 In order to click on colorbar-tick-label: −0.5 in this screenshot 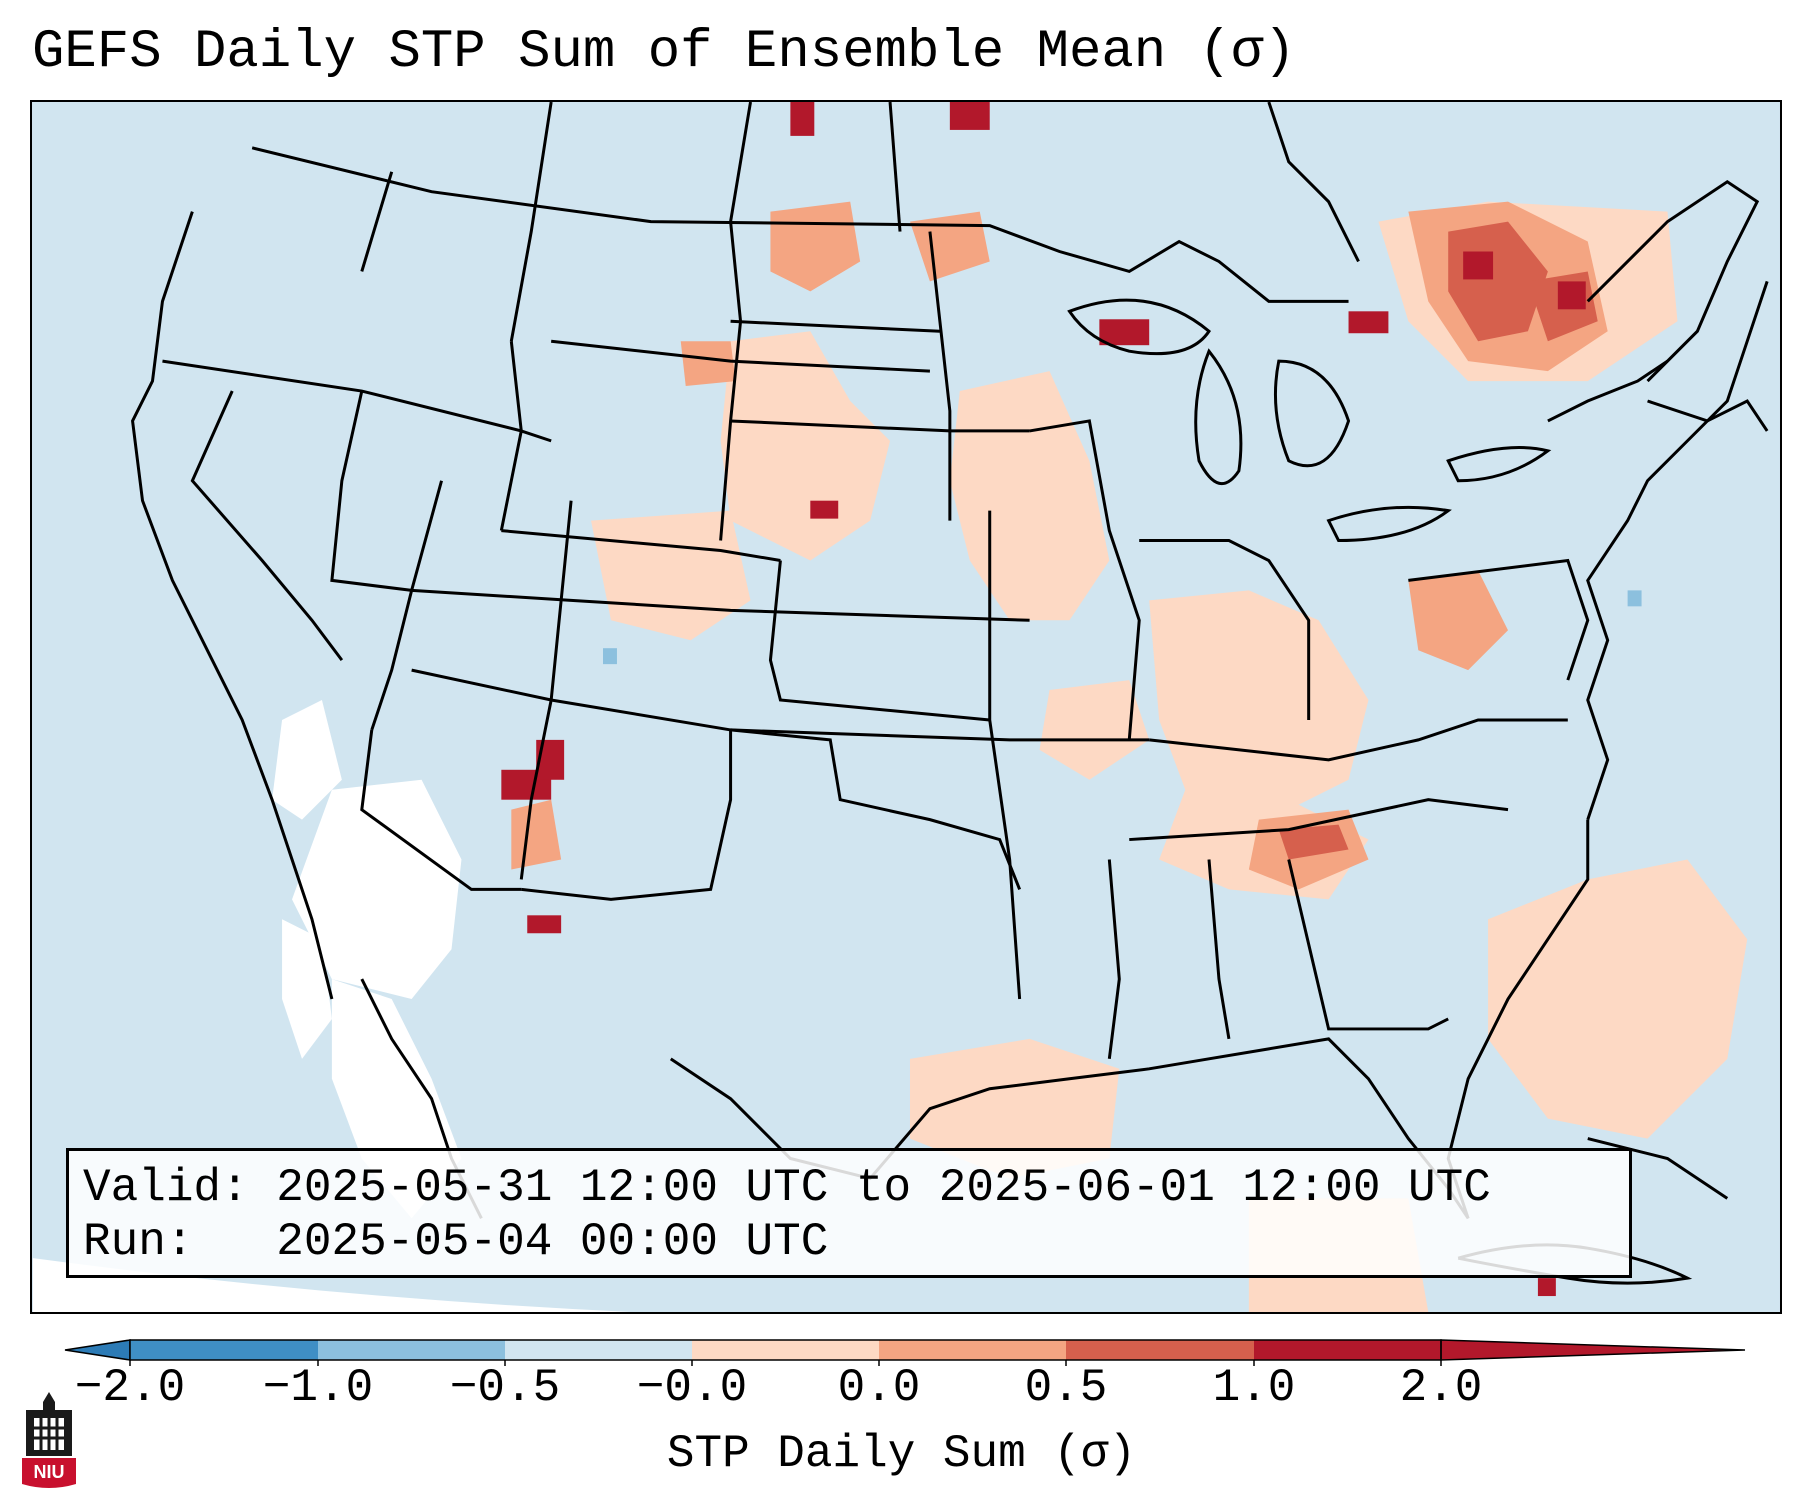, I will do `click(505, 1388)`.